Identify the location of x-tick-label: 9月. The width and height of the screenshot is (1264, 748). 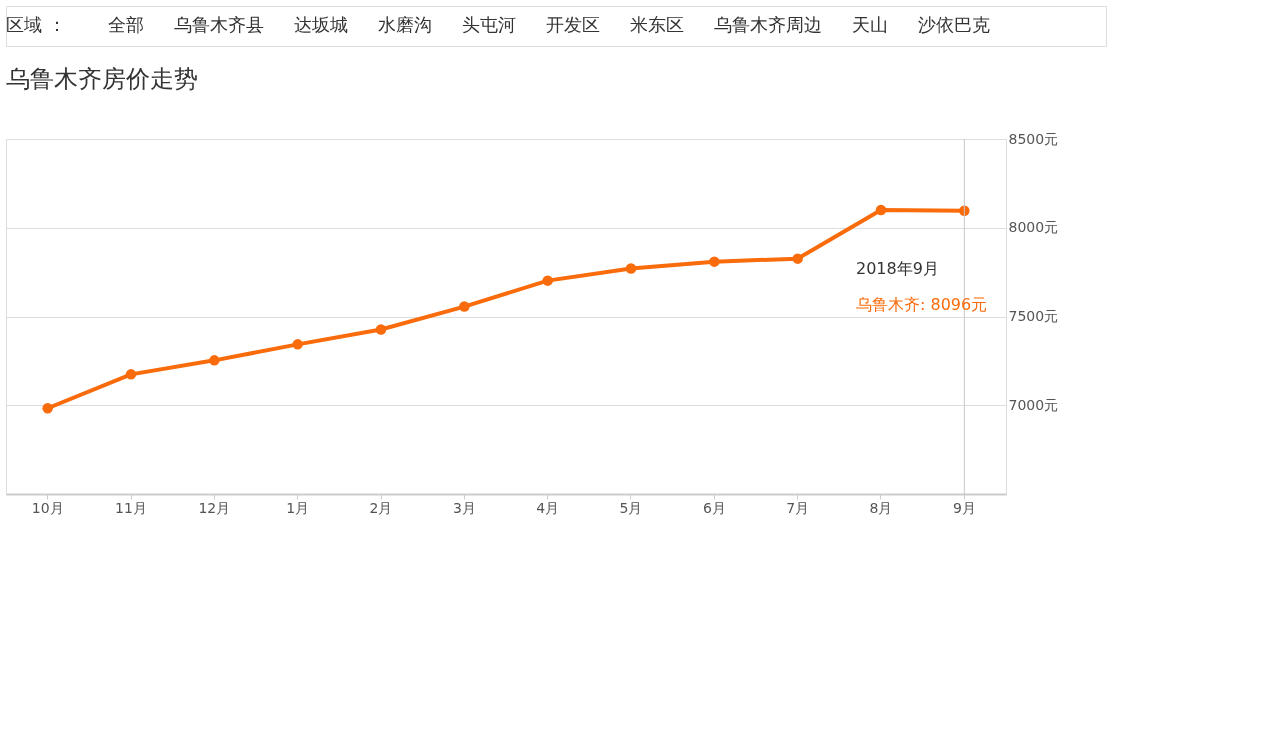
(964, 507).